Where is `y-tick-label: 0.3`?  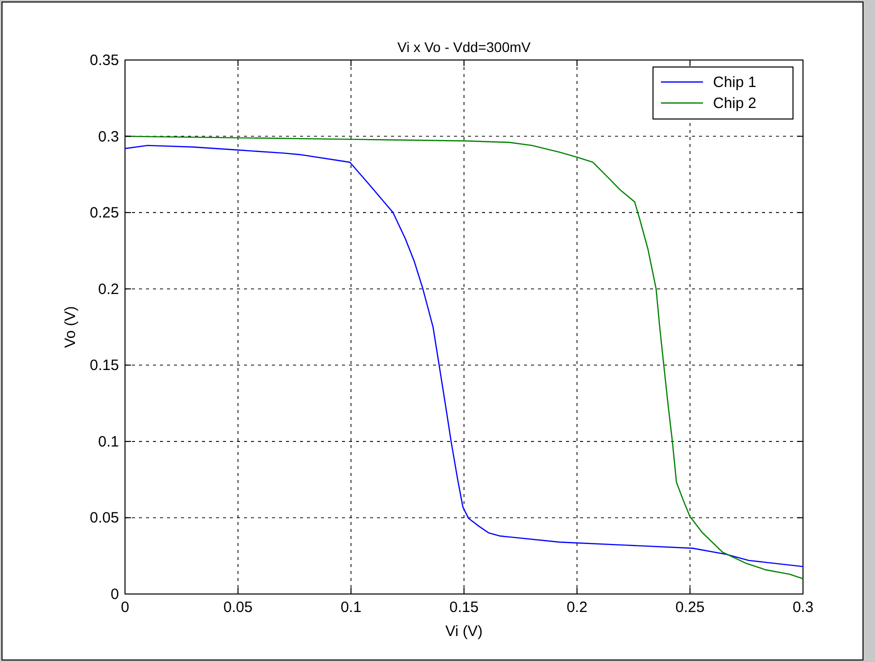 y-tick-label: 0.3 is located at coordinates (108, 137).